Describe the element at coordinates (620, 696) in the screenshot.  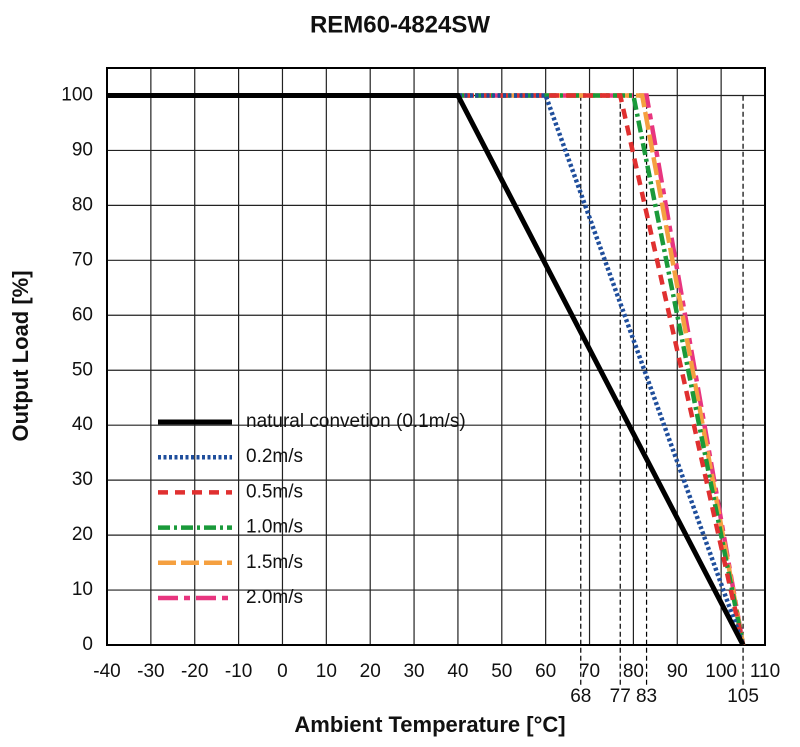
I see `x-marker-label: 77` at that location.